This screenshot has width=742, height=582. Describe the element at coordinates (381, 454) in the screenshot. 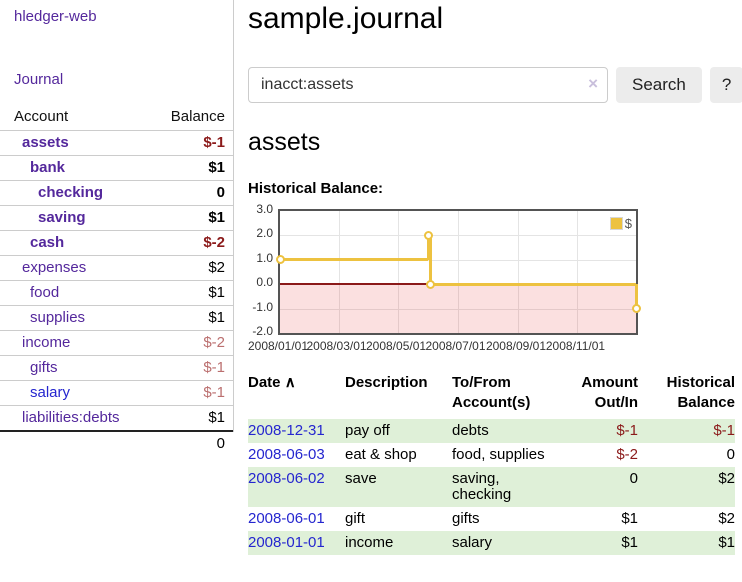

I see `transaction-description: eat & shop` at that location.